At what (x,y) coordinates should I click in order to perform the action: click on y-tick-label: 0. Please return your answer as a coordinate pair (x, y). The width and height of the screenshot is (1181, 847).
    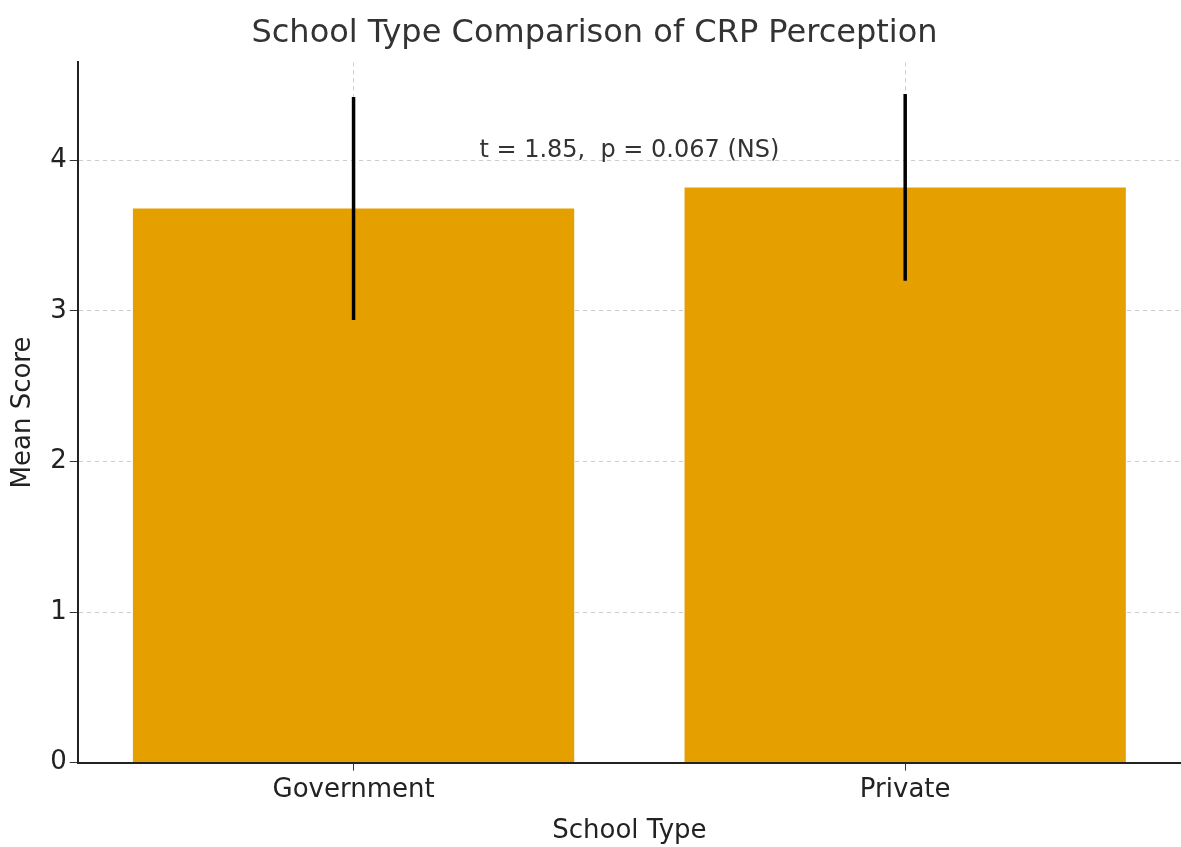
    Looking at the image, I should click on (58, 760).